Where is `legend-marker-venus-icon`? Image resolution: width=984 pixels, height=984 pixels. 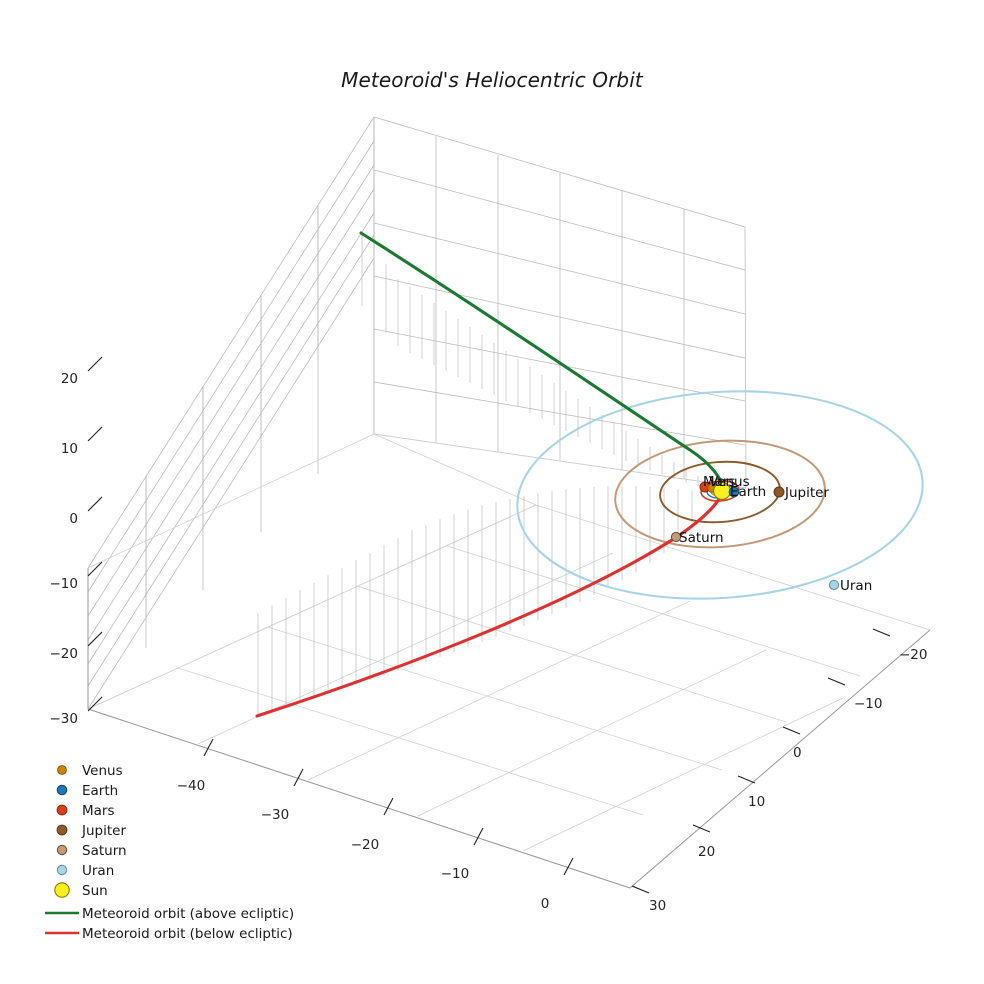 legend-marker-venus-icon is located at coordinates (62, 770).